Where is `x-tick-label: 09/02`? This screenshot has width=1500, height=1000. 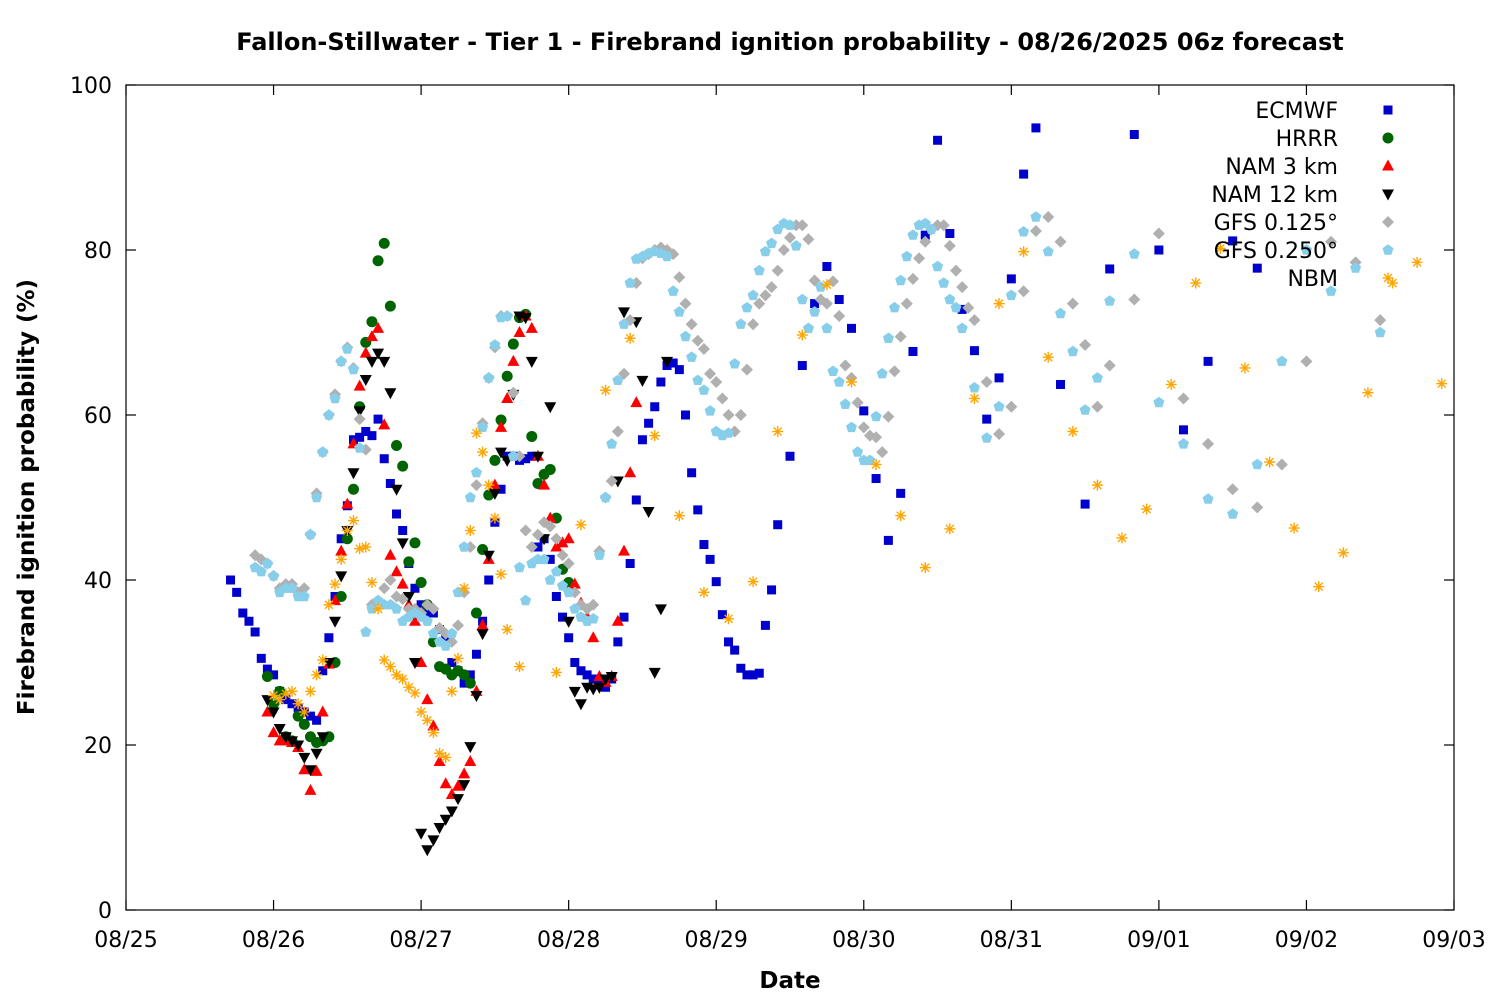 x-tick-label: 09/02 is located at coordinates (1306, 940).